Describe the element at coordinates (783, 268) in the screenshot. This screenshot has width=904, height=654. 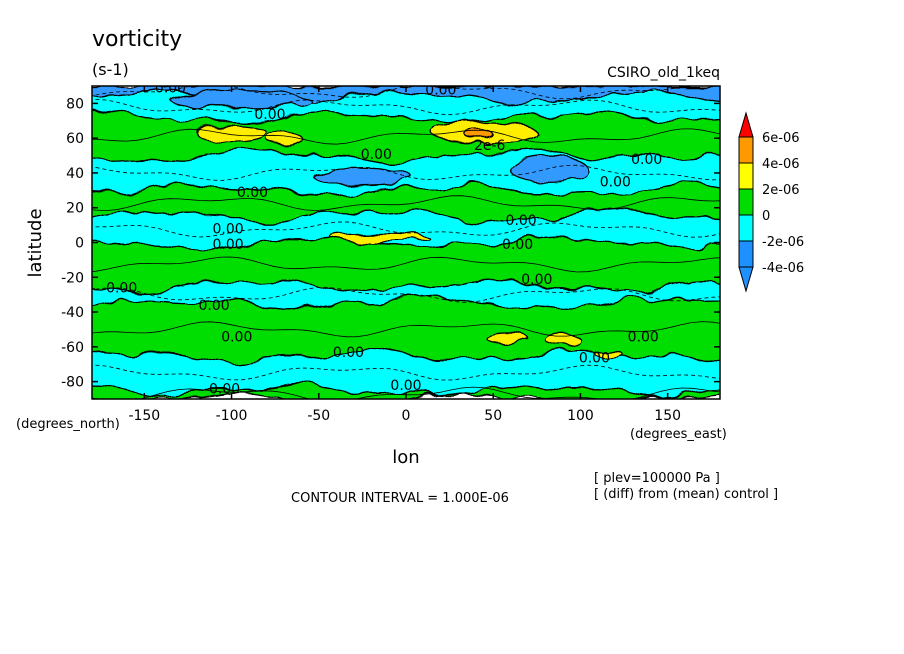
I see `legend-label: -4e-06` at that location.